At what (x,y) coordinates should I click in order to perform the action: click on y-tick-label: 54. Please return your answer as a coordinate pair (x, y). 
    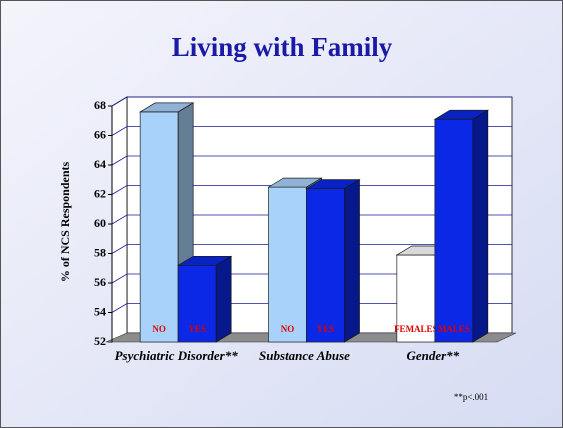
    Looking at the image, I should click on (100, 311).